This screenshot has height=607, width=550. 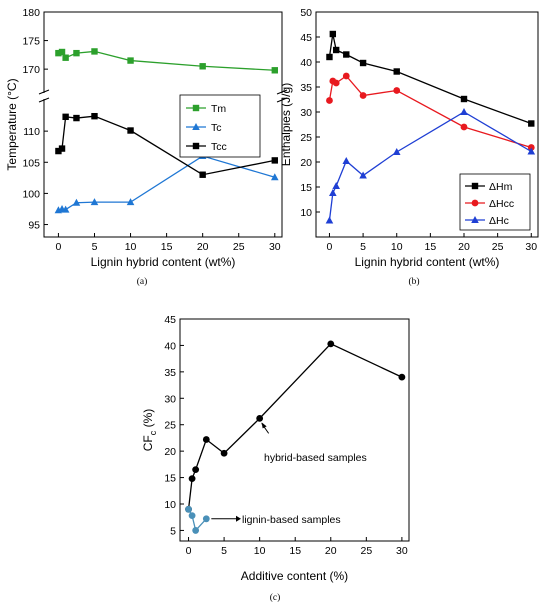 I want to click on series-hybrid-based, so click(x=295, y=426).